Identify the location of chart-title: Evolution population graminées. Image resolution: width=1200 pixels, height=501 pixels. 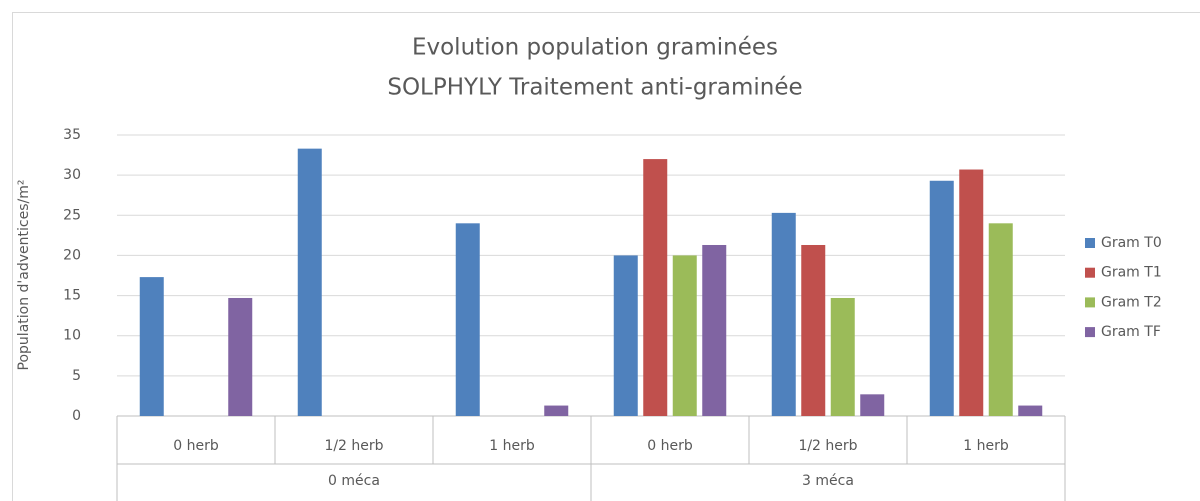
(595, 48).